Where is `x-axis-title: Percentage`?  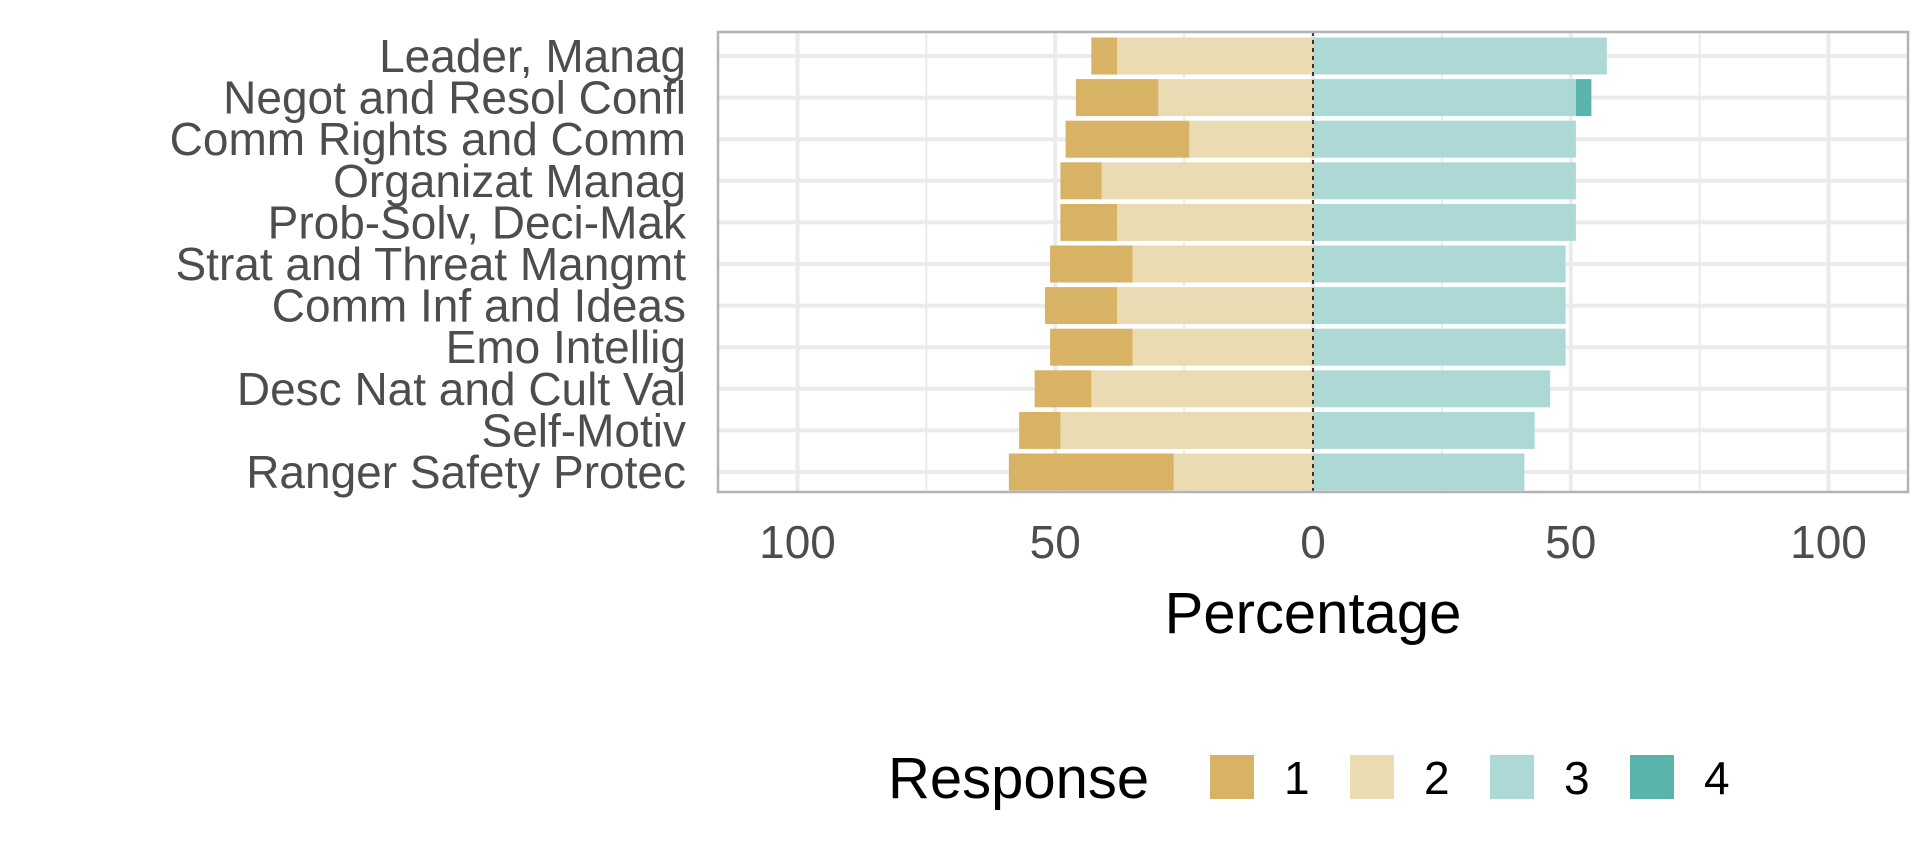
x-axis-title: Percentage is located at coordinates (1313, 613).